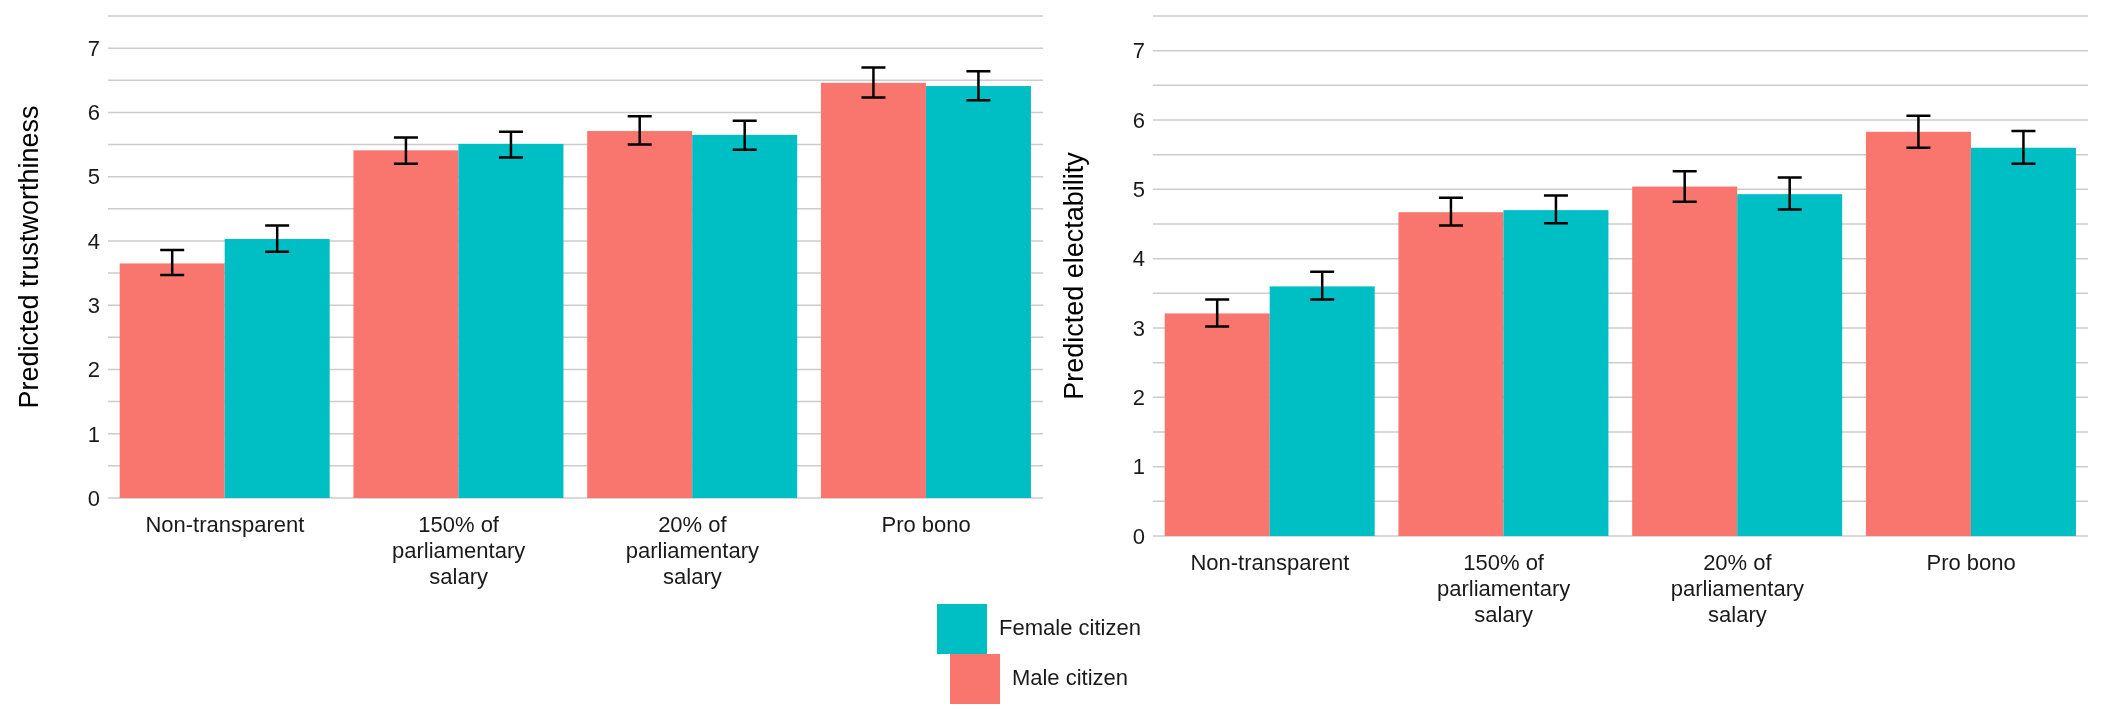 The image size is (2106, 715). Describe the element at coordinates (28, 257) in the screenshot. I see `y-axis-title: Predicted trustworthiness` at that location.